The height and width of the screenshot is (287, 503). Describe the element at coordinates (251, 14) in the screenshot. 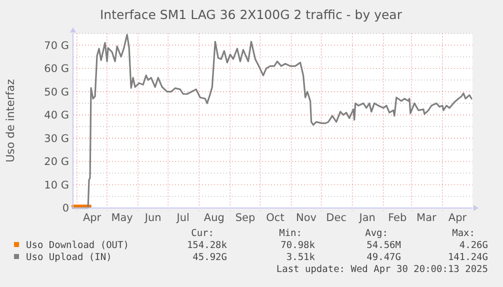

I see `chart-title: Interface SM1 LAG 36 2X100G 2 traffic - by year` at that location.